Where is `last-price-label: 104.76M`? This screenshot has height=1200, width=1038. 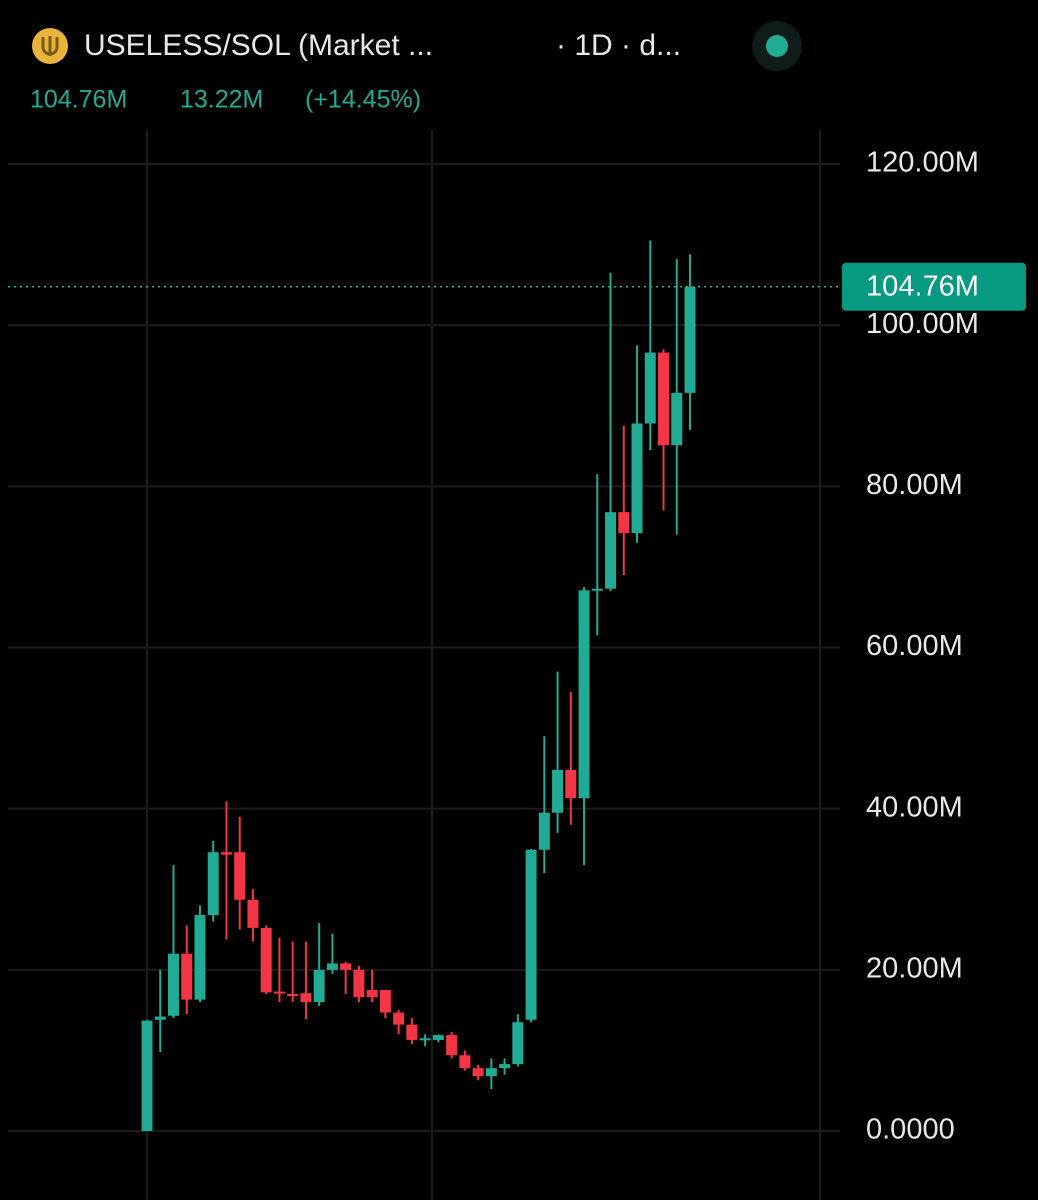
last-price-label: 104.76M is located at coordinates (922, 286).